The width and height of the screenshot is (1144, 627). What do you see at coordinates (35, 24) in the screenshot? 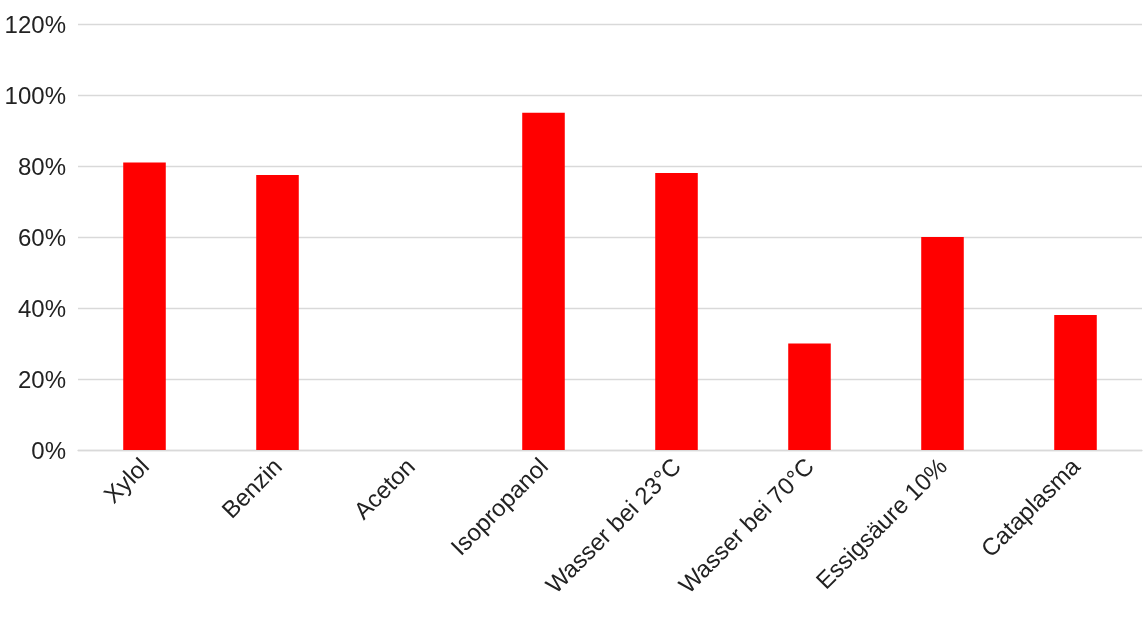
I see `y-tick-label: 120%` at bounding box center [35, 24].